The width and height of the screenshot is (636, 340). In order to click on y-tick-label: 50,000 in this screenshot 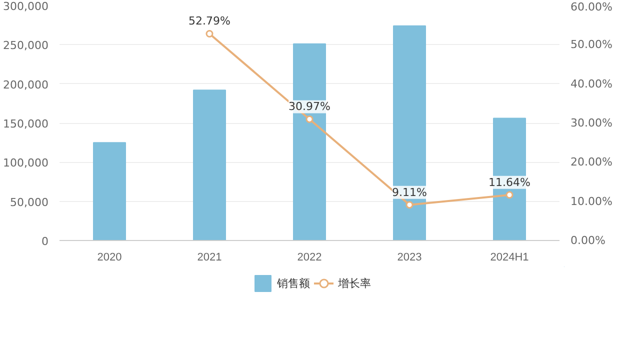, I will do `click(29, 202)`.